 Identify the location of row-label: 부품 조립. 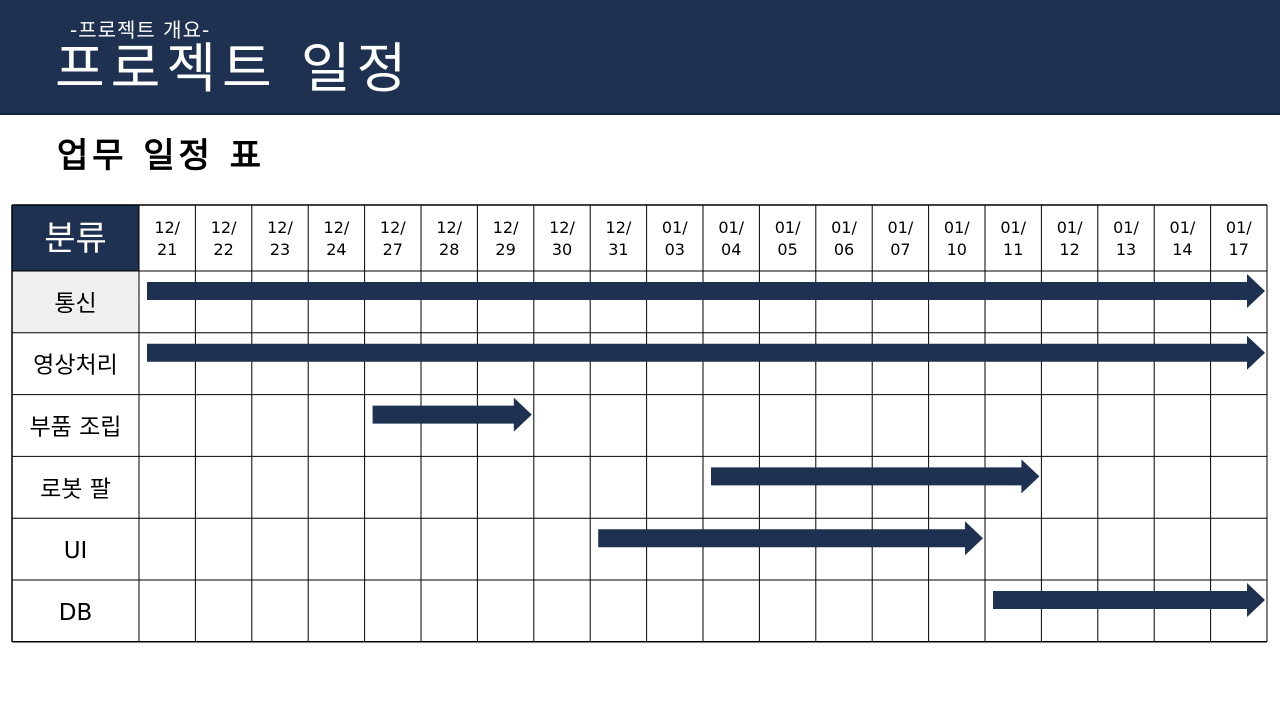
(76, 428).